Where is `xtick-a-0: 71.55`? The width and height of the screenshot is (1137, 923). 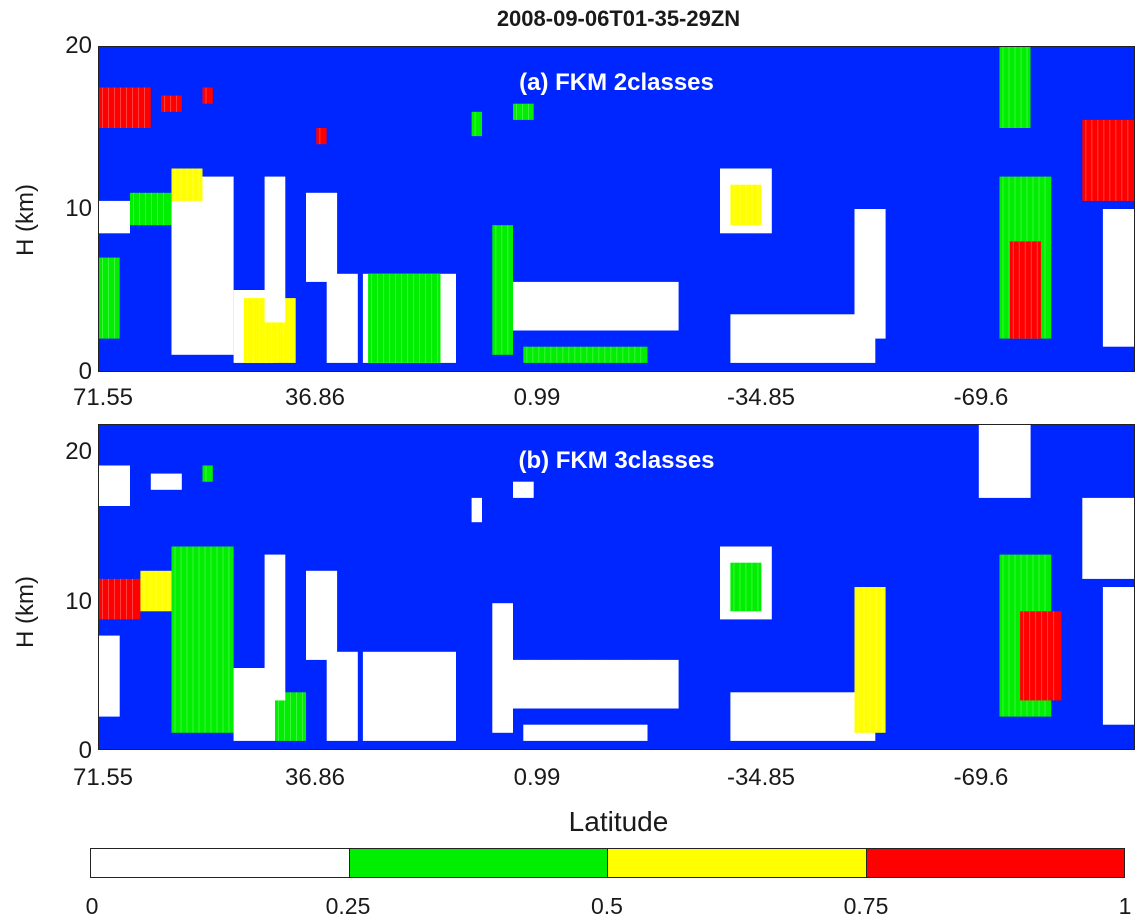
xtick-a-0: 71.55 is located at coordinates (103, 397).